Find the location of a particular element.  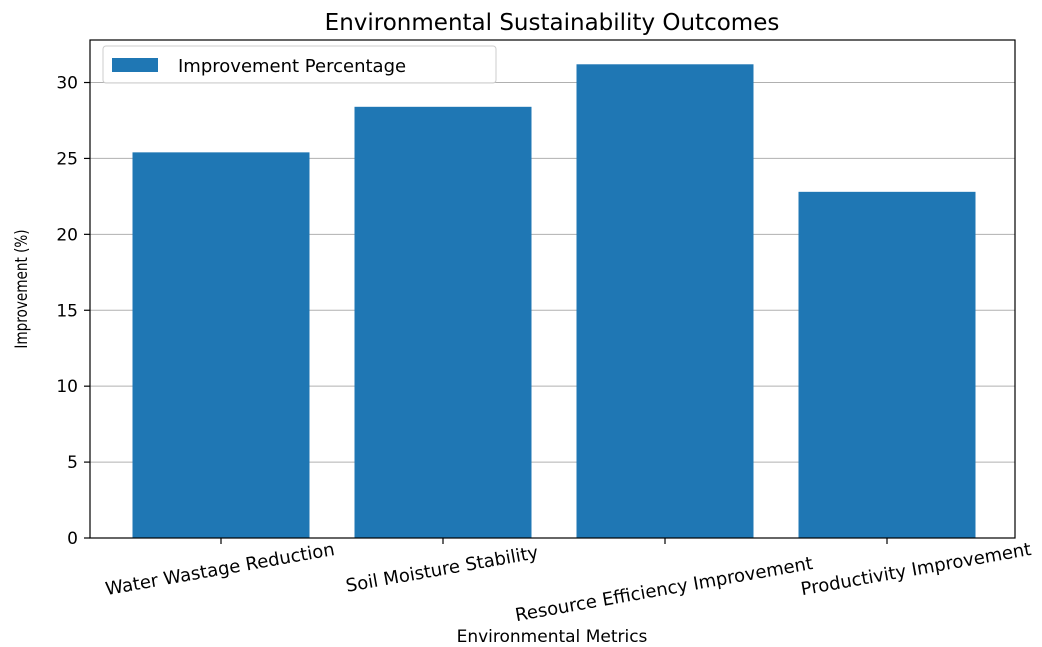

x-tick-label: Water Wastage Reduction is located at coordinates (220, 569).